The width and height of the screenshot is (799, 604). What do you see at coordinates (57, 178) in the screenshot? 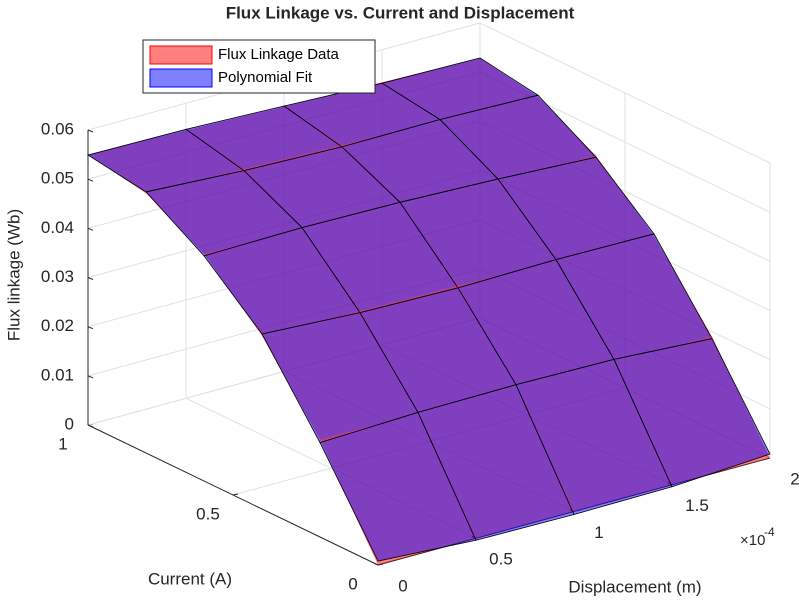
I see `z-tick-label: 0.05` at bounding box center [57, 178].